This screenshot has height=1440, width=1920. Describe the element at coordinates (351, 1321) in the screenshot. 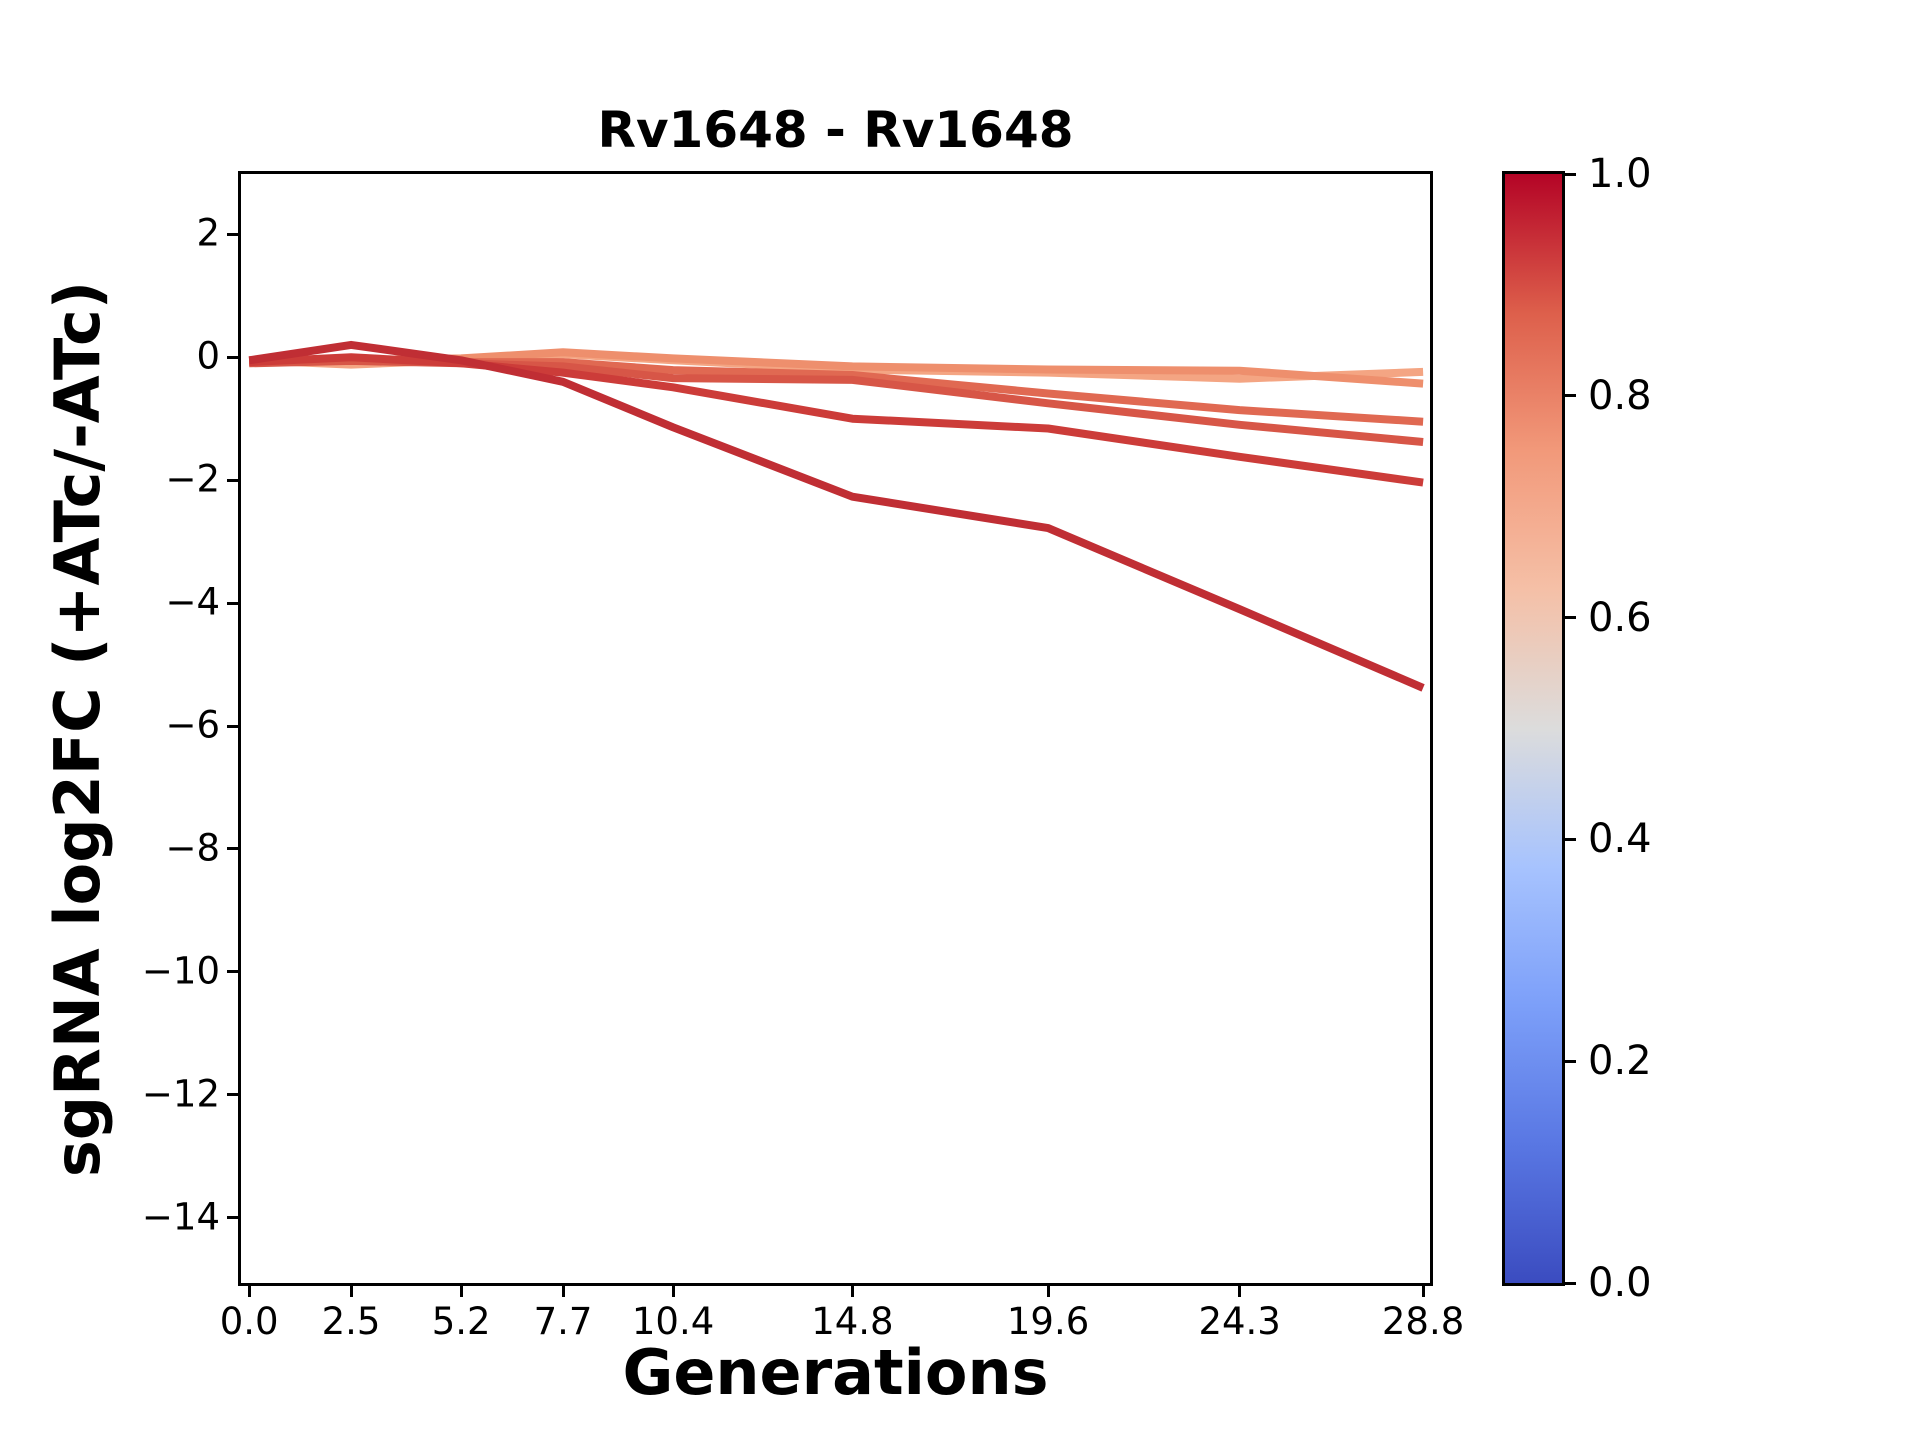

I see `x-tick-label: 2.5` at that location.